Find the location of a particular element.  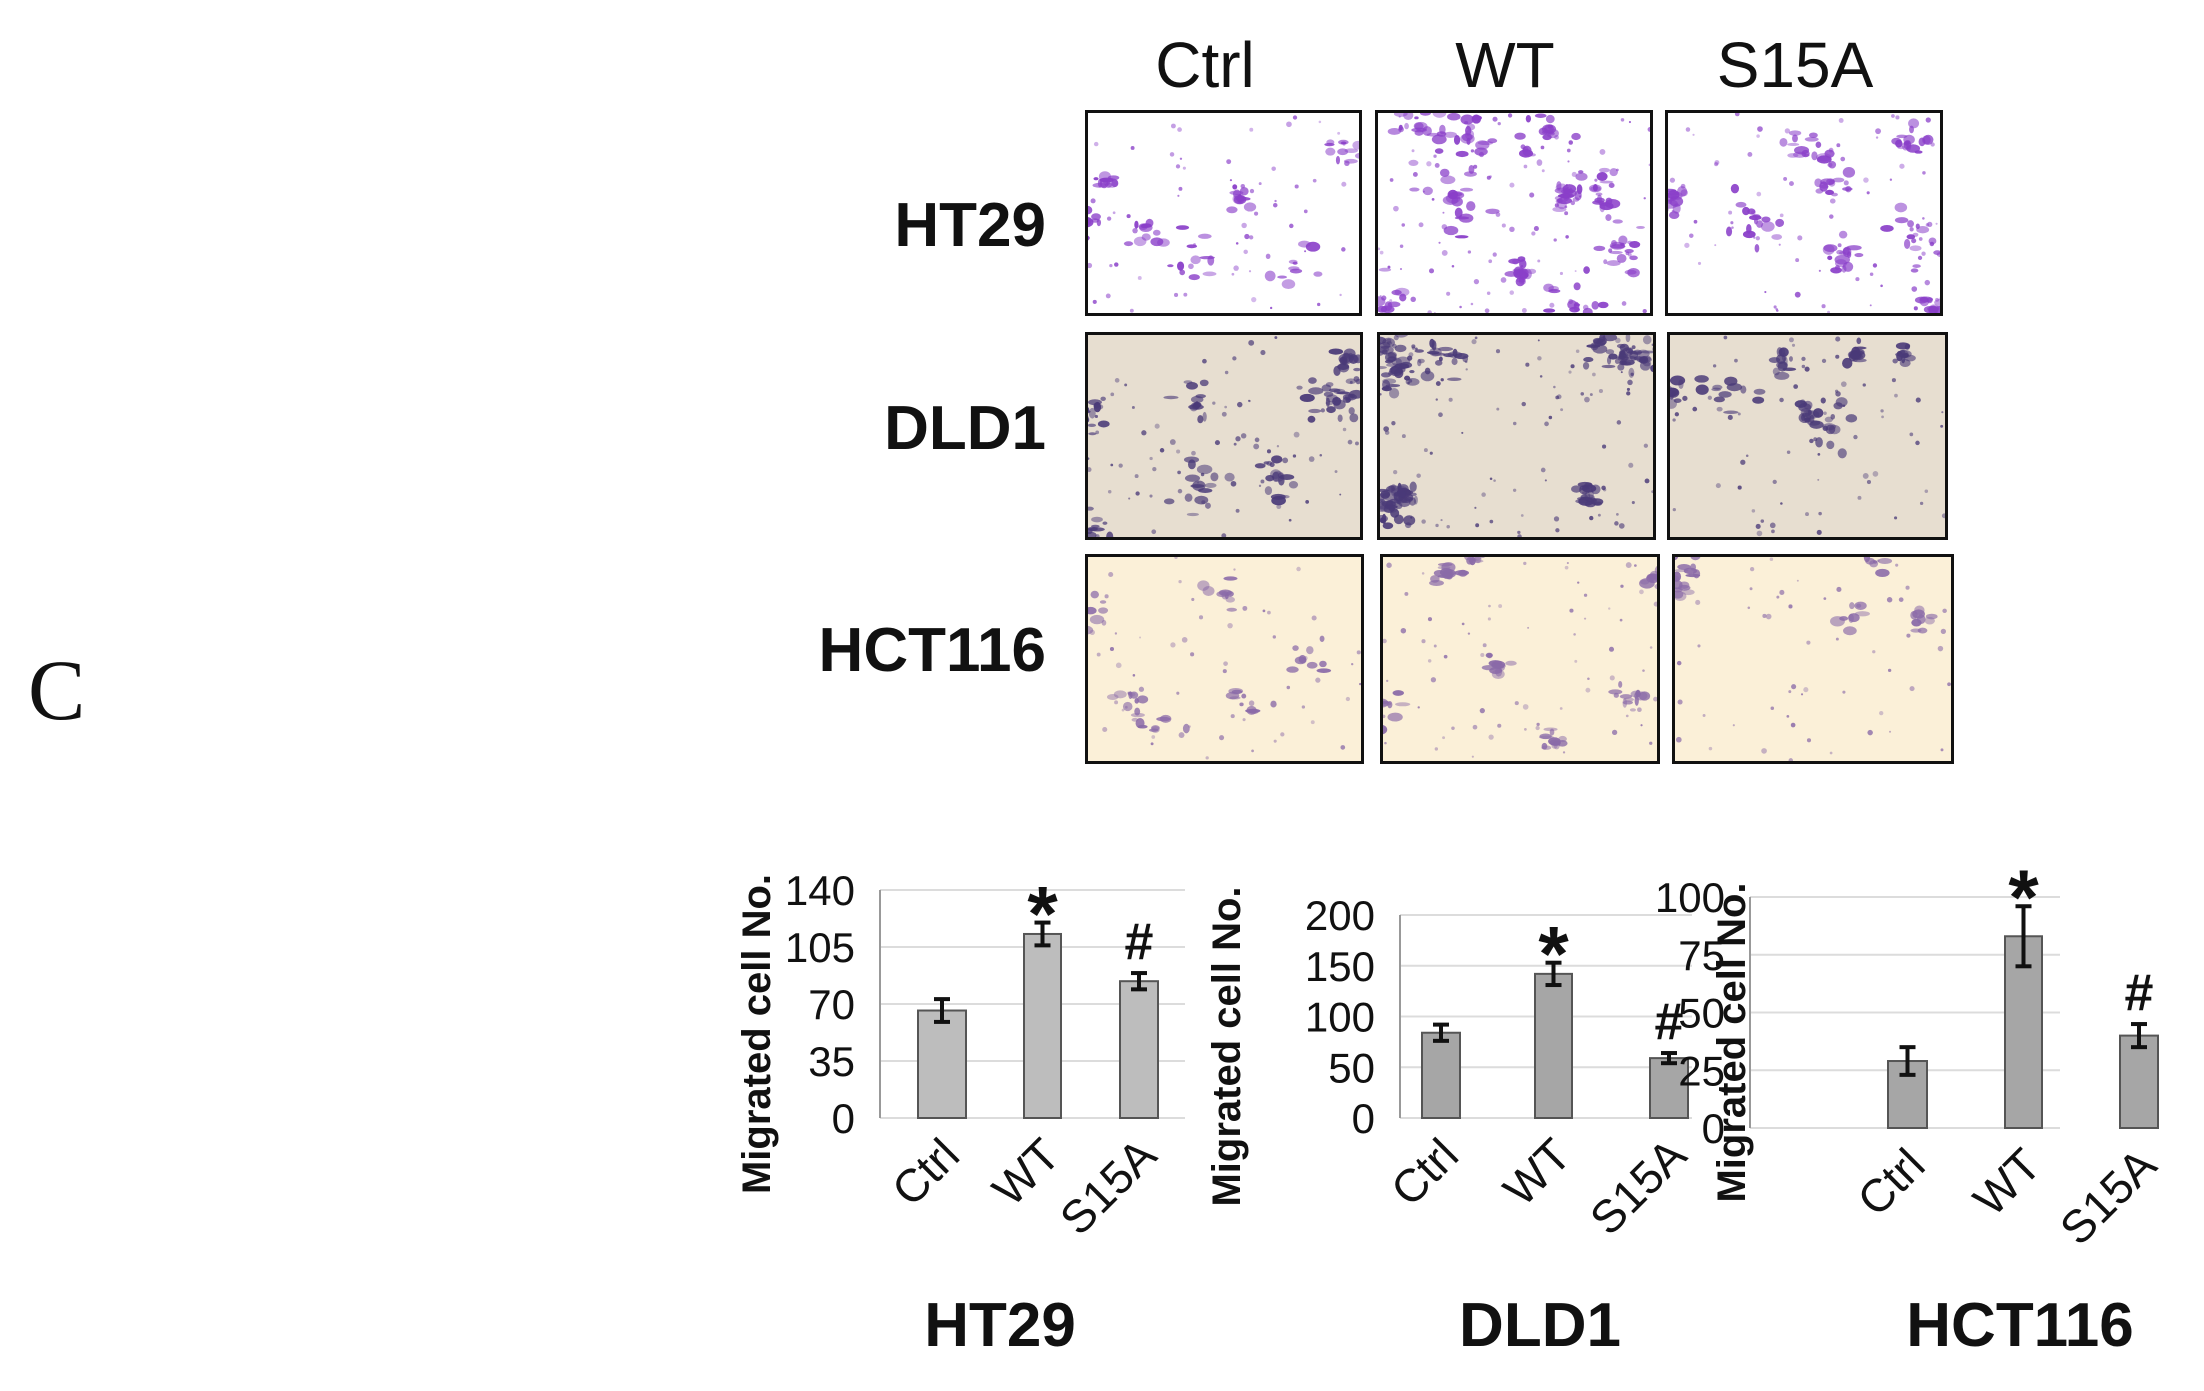

micrograph-ht29-ctrl is located at coordinates (1223, 213).